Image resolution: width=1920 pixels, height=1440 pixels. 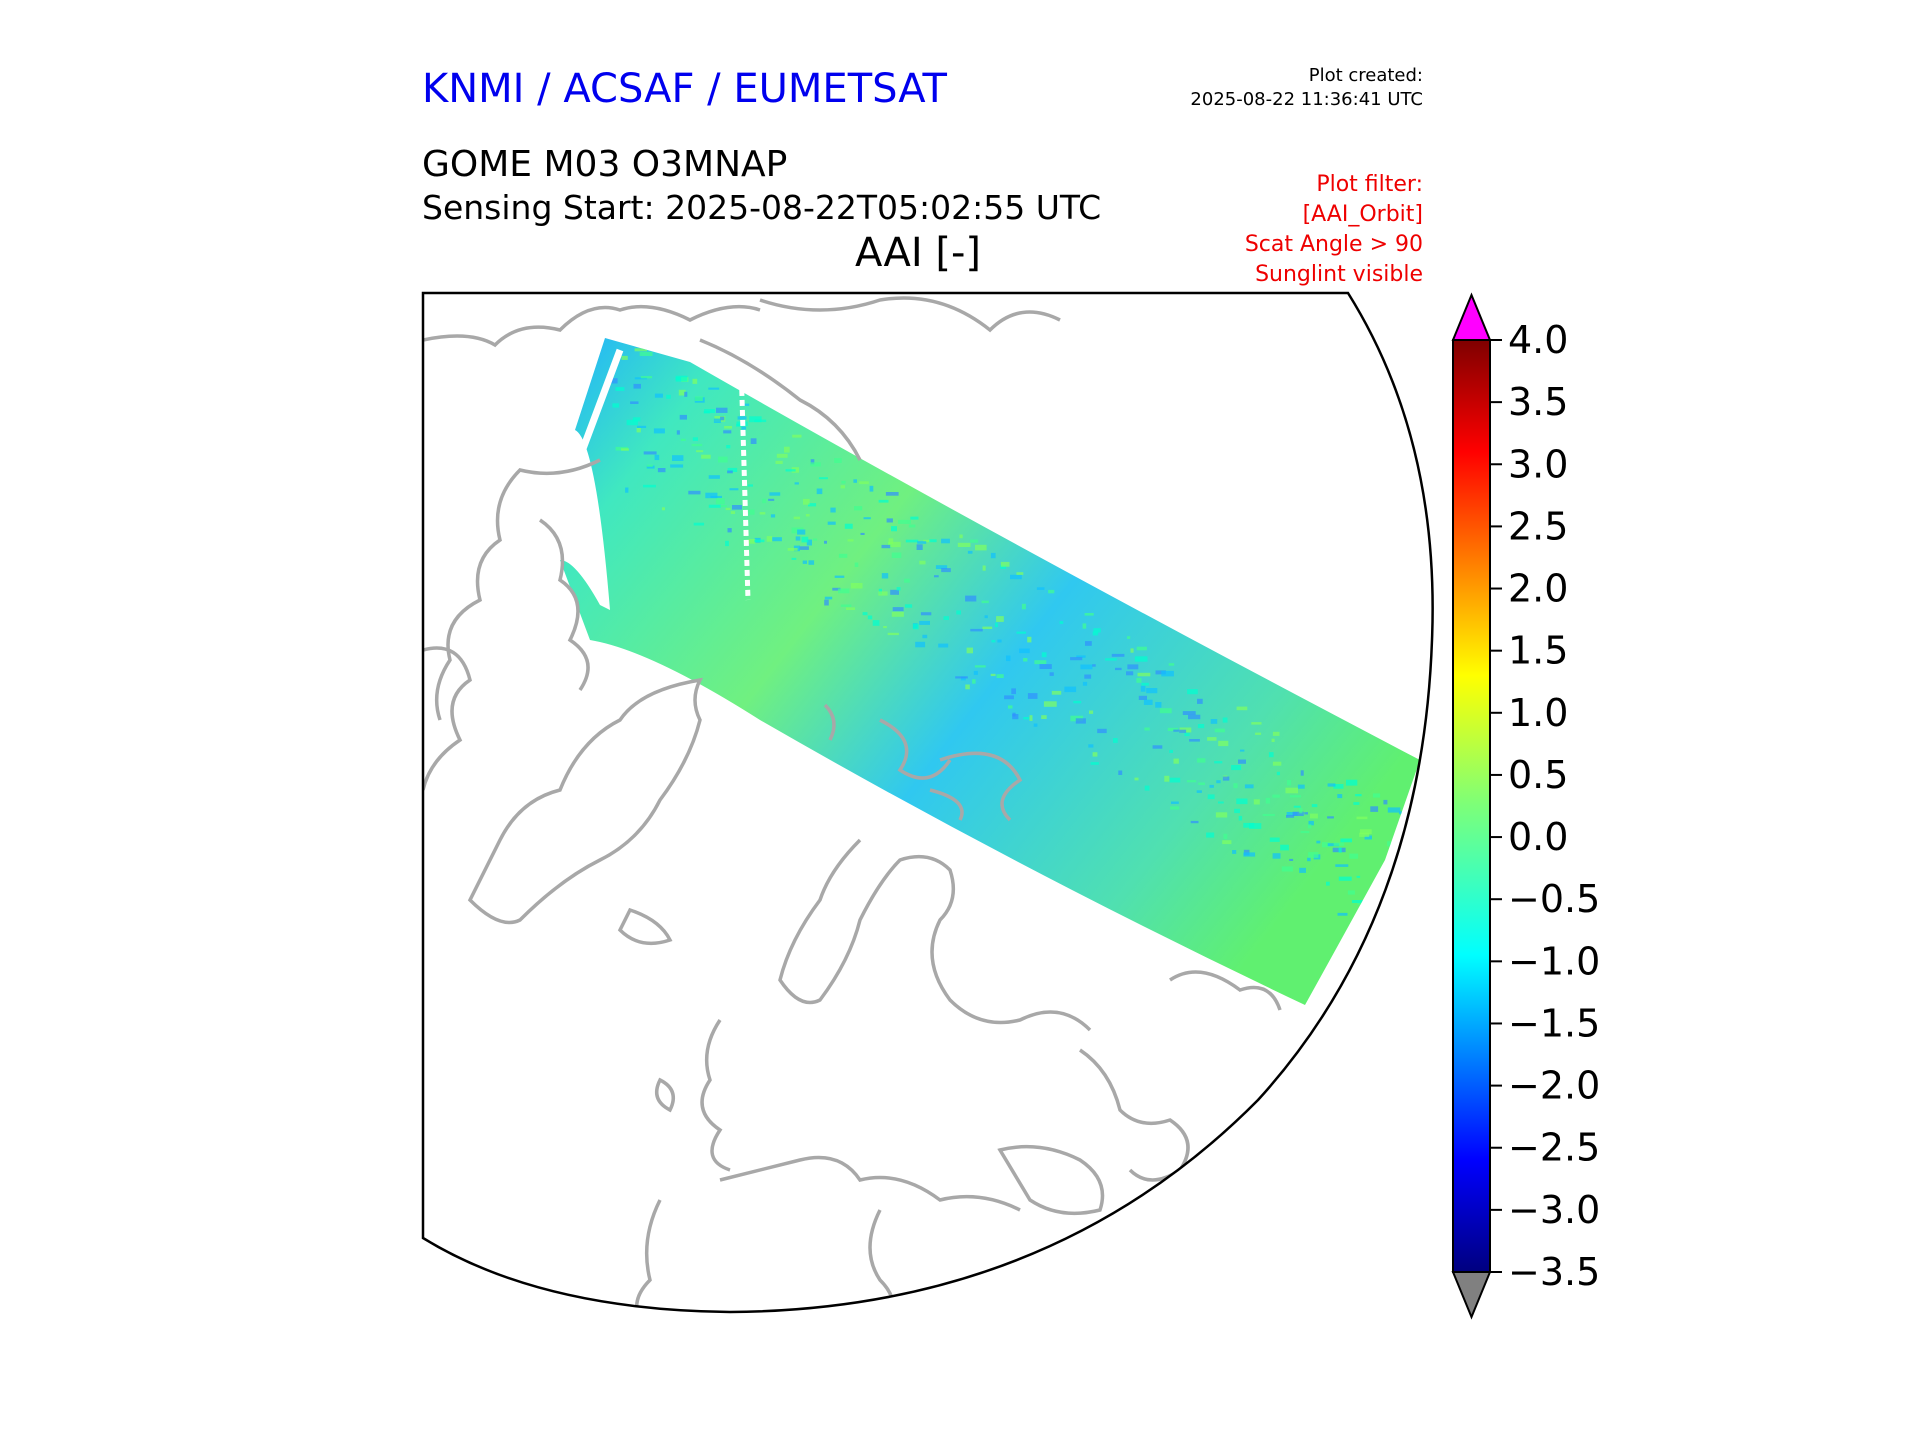 What do you see at coordinates (517, 589) in the screenshot?
I see `coastline-canada` at bounding box center [517, 589].